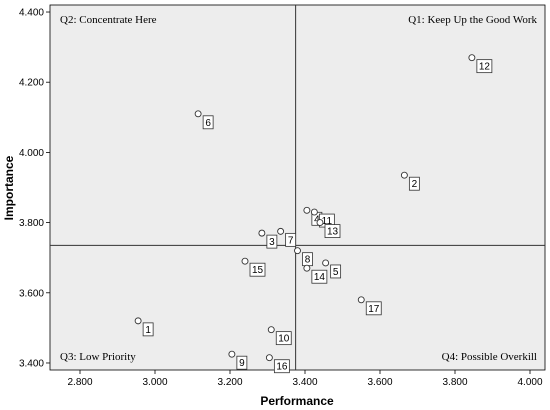 The width and height of the screenshot is (550, 410). I want to click on y-tick-label: 4.000, so click(31, 153).